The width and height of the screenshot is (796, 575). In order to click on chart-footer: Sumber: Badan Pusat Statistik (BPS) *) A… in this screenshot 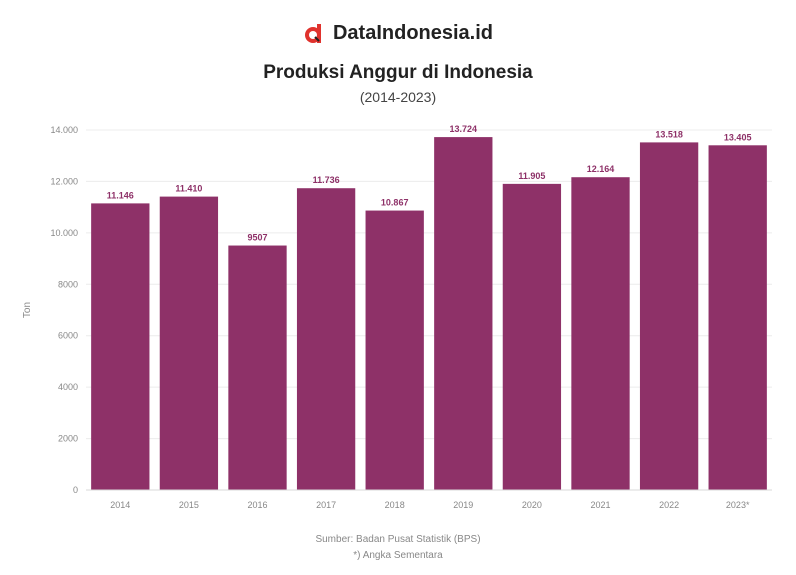, I will do `click(398, 548)`.